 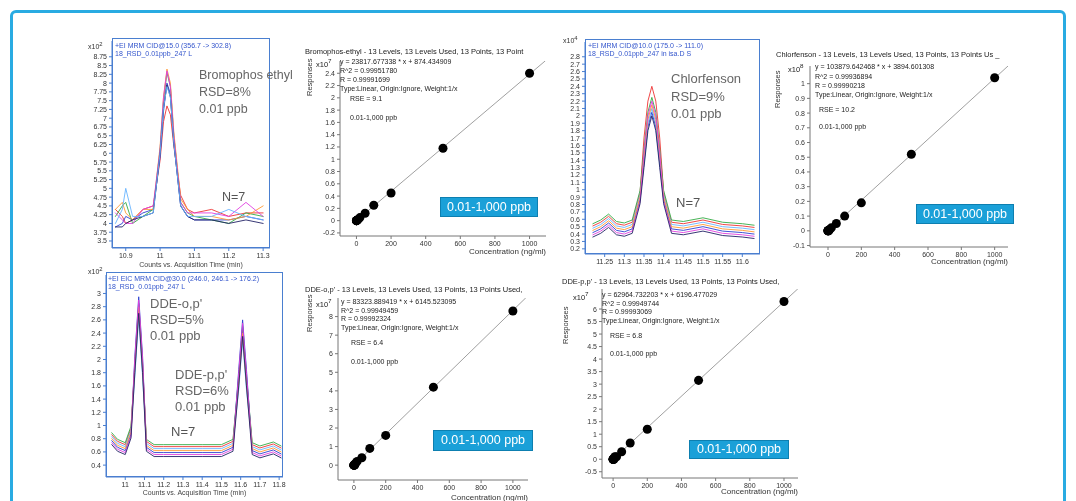 I want to click on annotation: Chlorfenson, so click(x=706, y=78).